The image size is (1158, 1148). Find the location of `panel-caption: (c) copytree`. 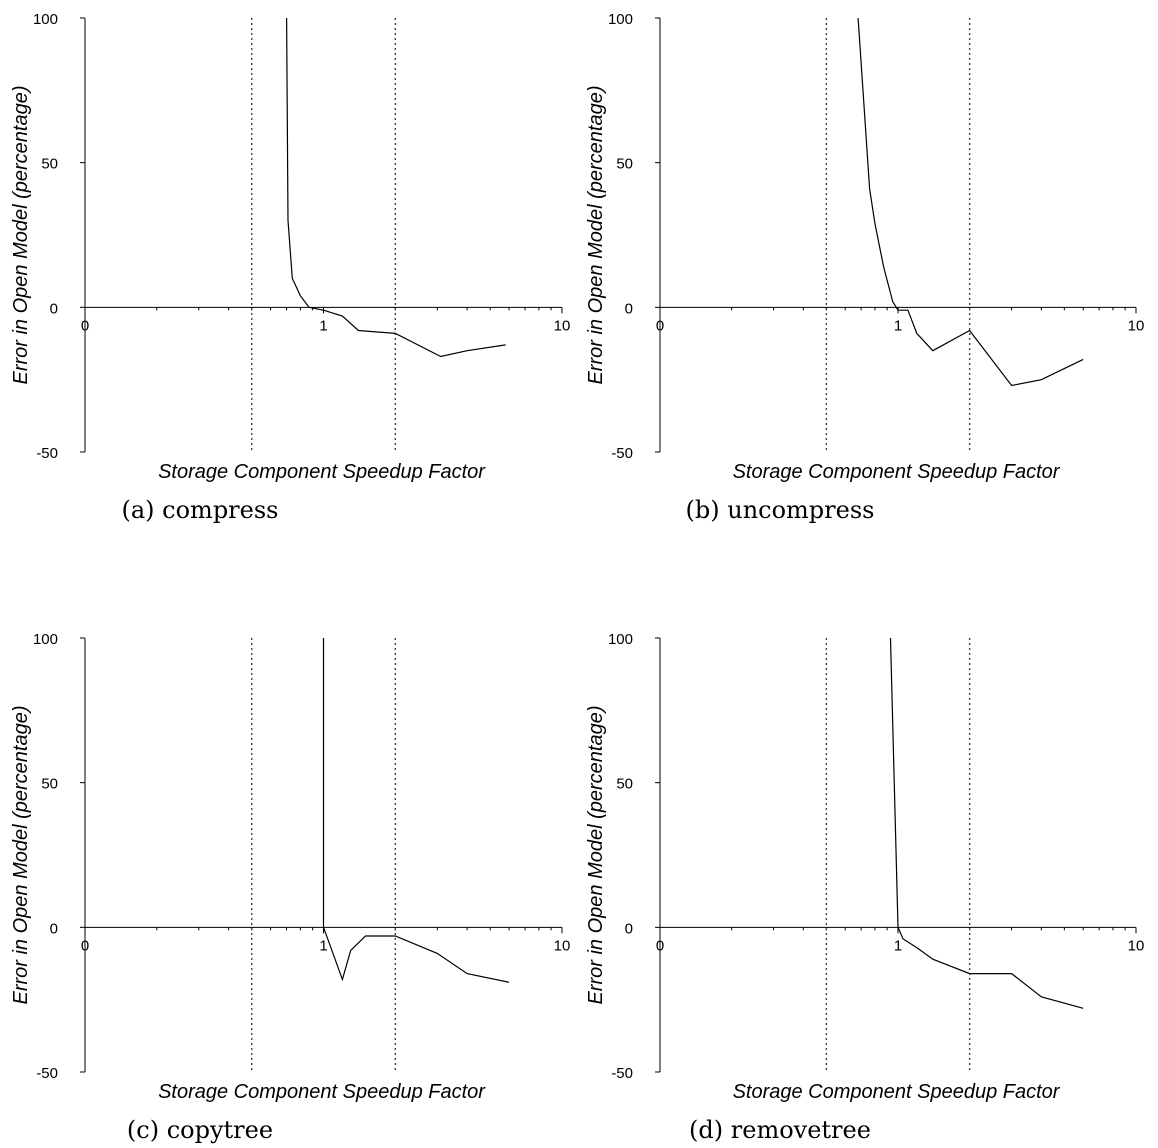

panel-caption: (c) copytree is located at coordinates (200, 1130).